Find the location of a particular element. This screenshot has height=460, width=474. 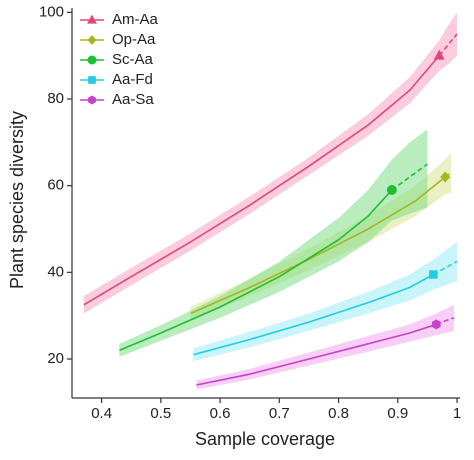

x-tick-label: 1 is located at coordinates (457, 413).